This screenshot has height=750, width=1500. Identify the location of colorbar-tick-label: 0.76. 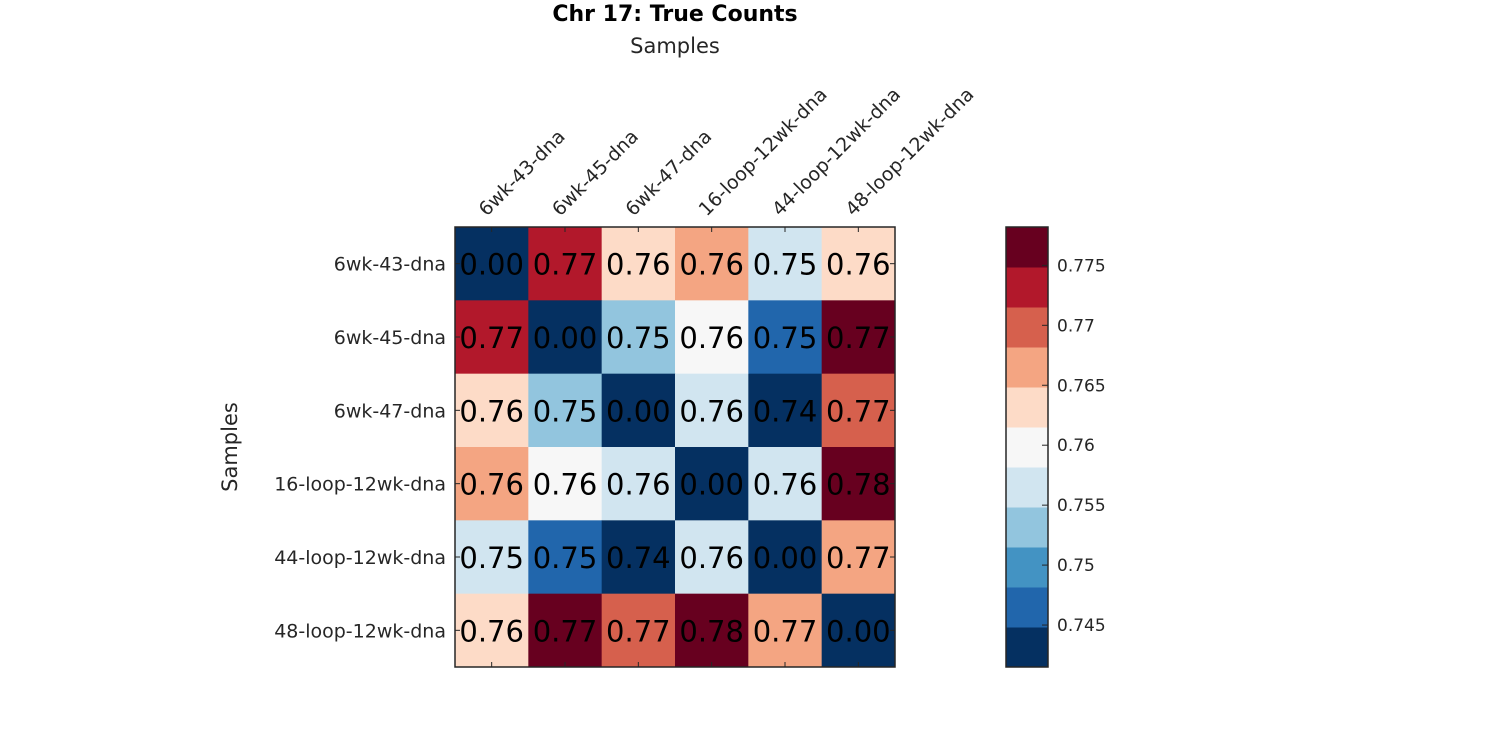
(1076, 446).